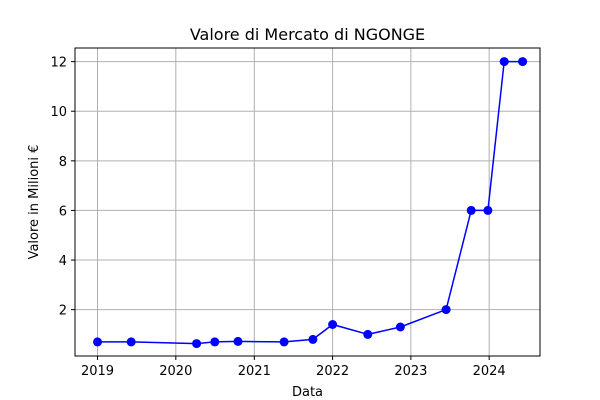 This screenshot has width=600, height=400. I want to click on y-tick-label: 12, so click(58, 63).